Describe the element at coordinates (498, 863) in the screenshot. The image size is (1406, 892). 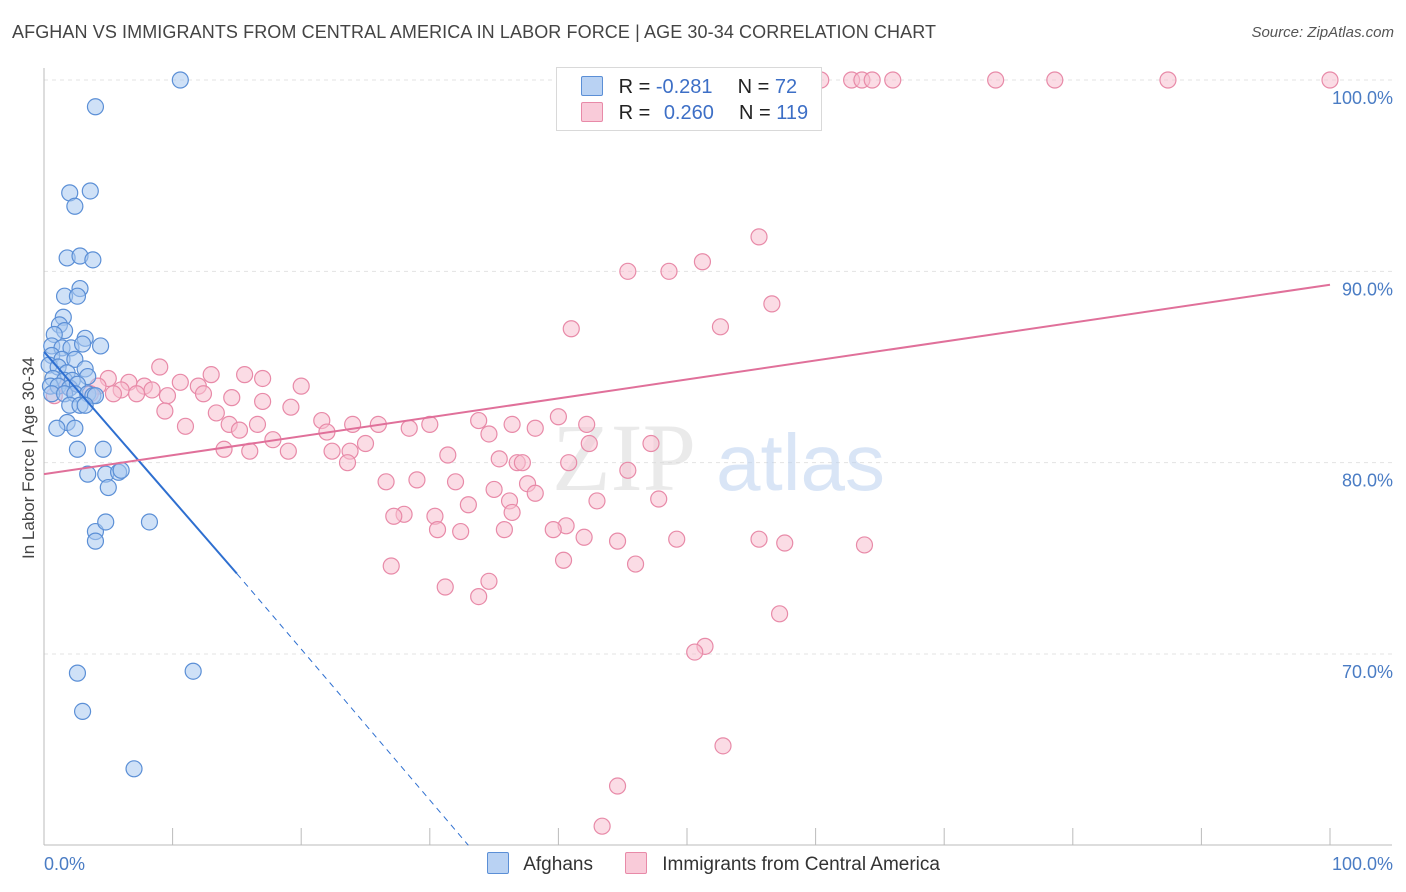
I see `afghans-legend-swatch` at that location.